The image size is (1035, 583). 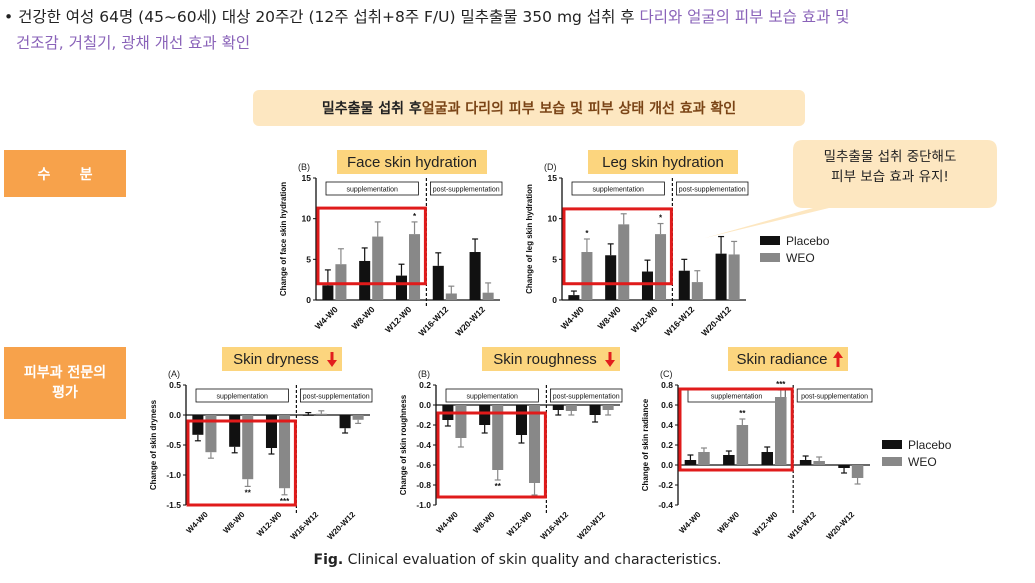 I want to click on banner-text: 밀추출물 섭취 후, so click(x=371, y=109).